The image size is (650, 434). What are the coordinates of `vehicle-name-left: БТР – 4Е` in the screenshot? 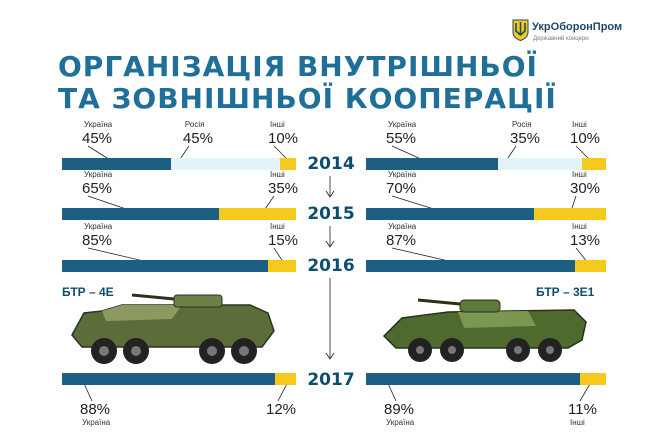 It's located at (88, 292).